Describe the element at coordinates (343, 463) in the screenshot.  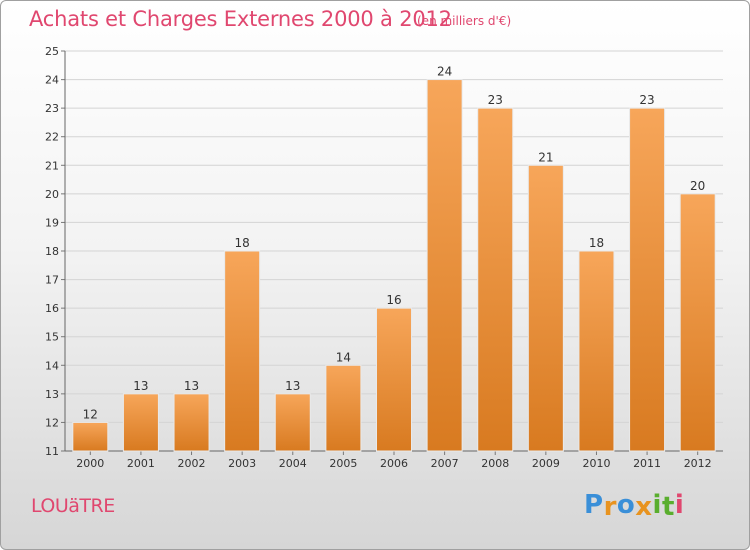
I see `x-tick-label: 2005` at that location.